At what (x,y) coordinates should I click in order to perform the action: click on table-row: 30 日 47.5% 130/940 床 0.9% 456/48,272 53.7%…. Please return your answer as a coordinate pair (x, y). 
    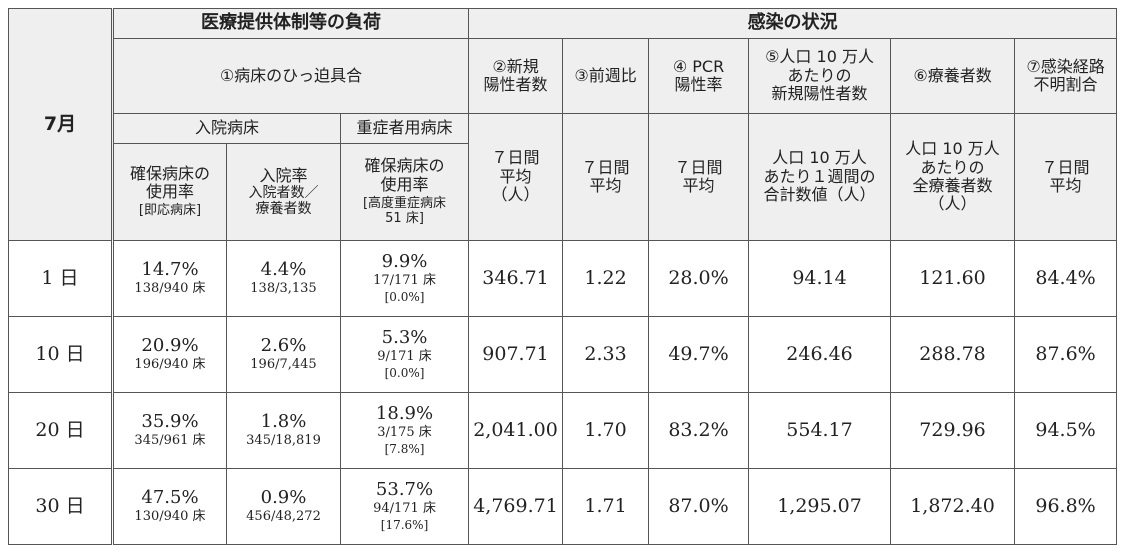
    Looking at the image, I should click on (563, 506).